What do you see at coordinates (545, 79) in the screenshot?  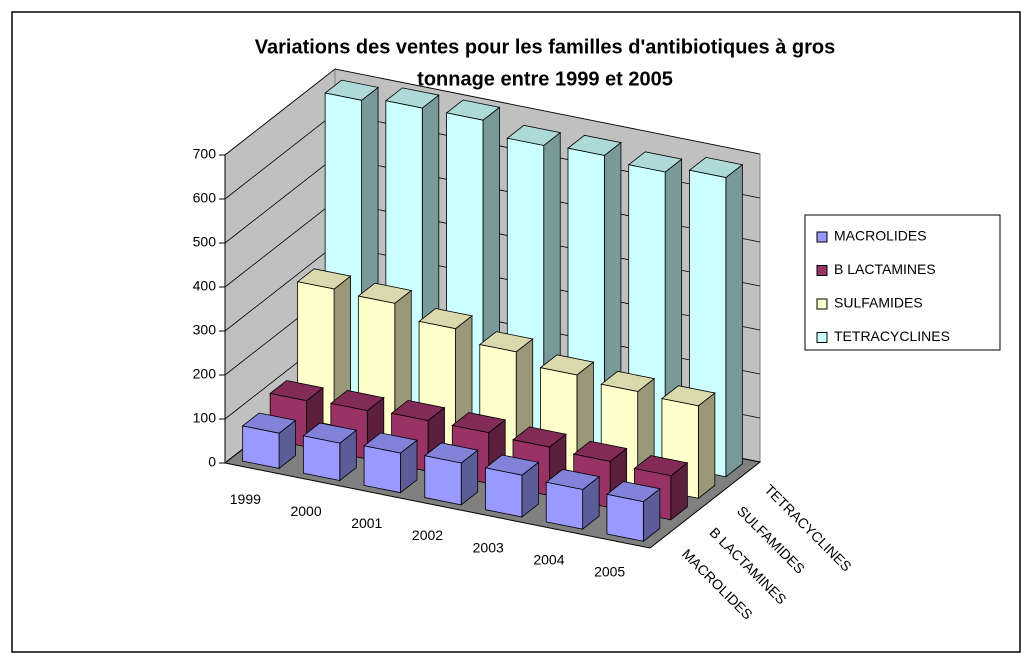 I see `chart-title: tonnage entre 1999 et 2005` at bounding box center [545, 79].